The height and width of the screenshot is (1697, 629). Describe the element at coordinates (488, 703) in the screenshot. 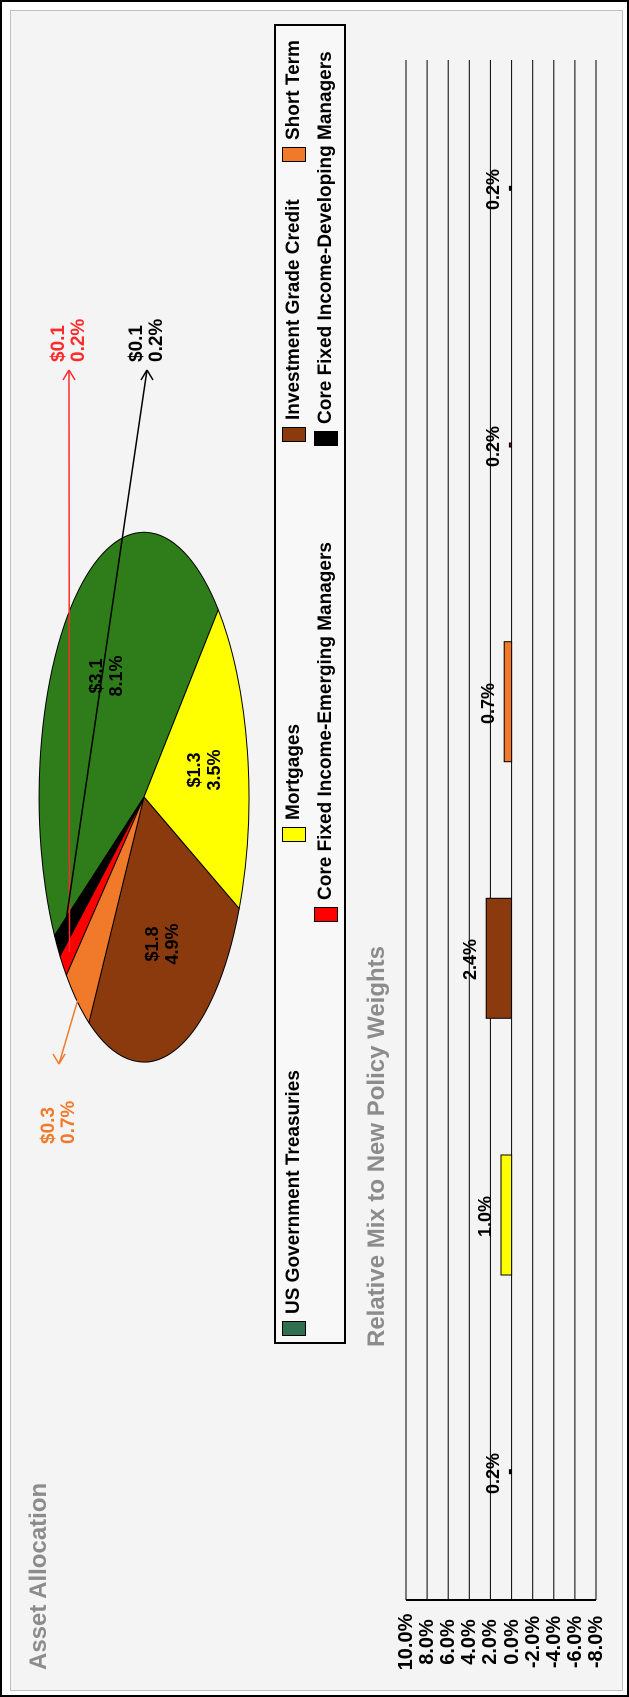

I see `bar-data-label: 0.7%` at that location.